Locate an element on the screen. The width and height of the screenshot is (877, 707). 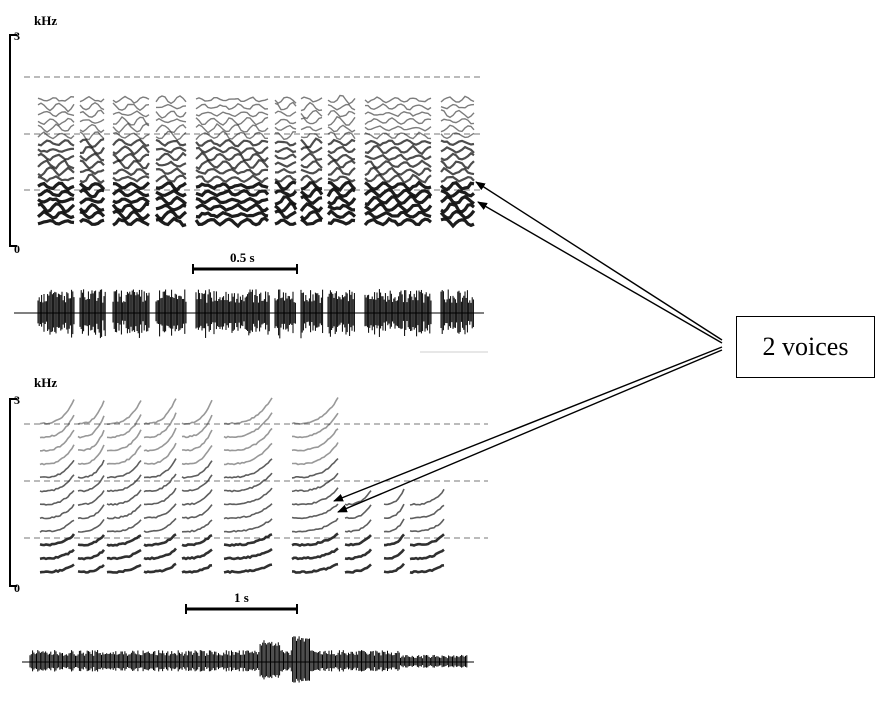
top-freq-min-label: 0 is located at coordinates (17, 249).